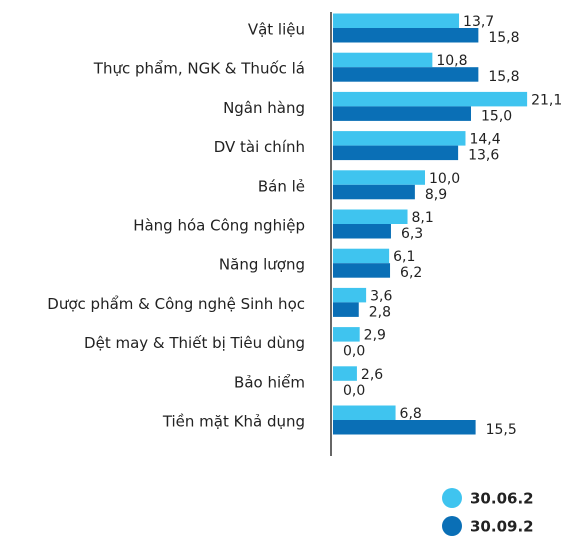 The image size is (570, 544). What do you see at coordinates (483, 156) in the screenshot?
I see `value-label: 13,6` at bounding box center [483, 156].